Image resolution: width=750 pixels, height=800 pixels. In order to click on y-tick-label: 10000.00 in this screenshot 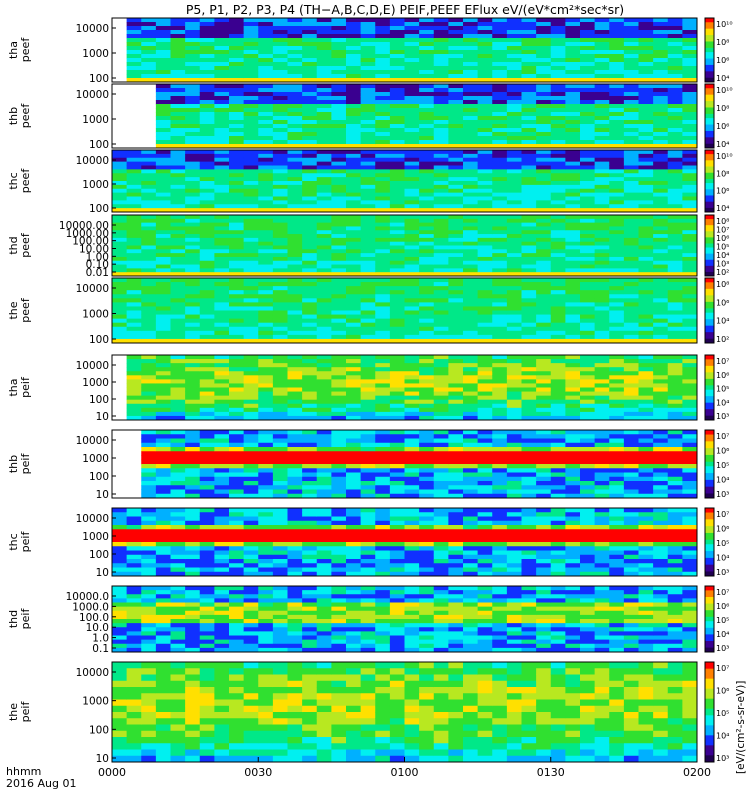, I will do `click(84, 226)`.